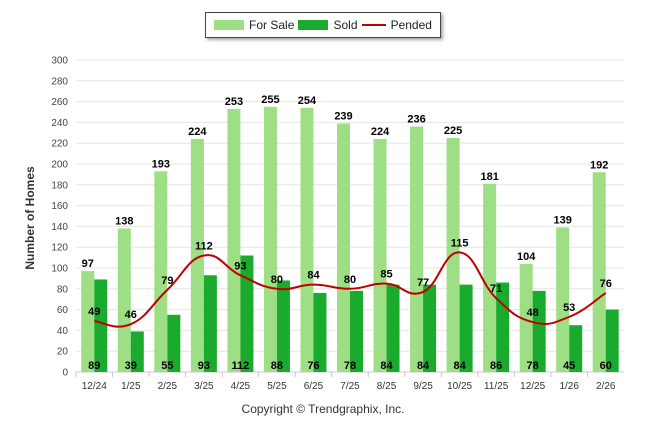  What do you see at coordinates (229, 25) in the screenshot?
I see `for-sale-swatch` at bounding box center [229, 25].